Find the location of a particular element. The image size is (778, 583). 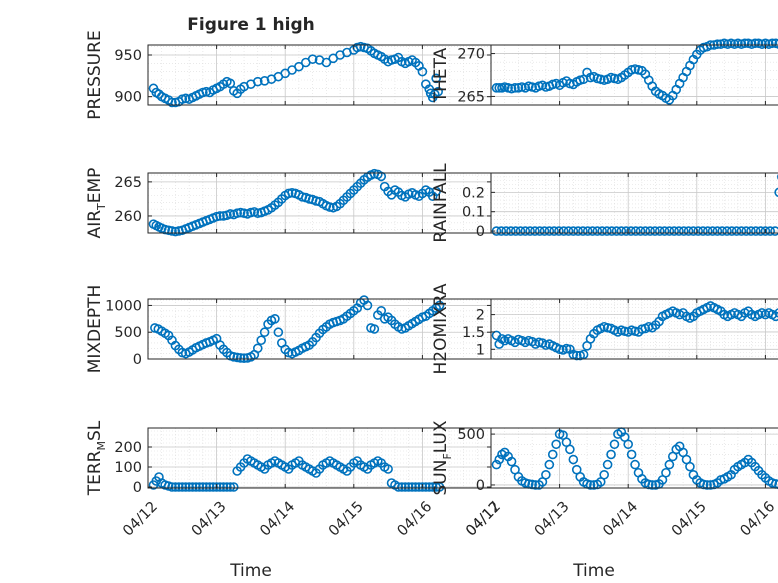

panel-6-y-tick-label: 1 is located at coordinates (480, 350).